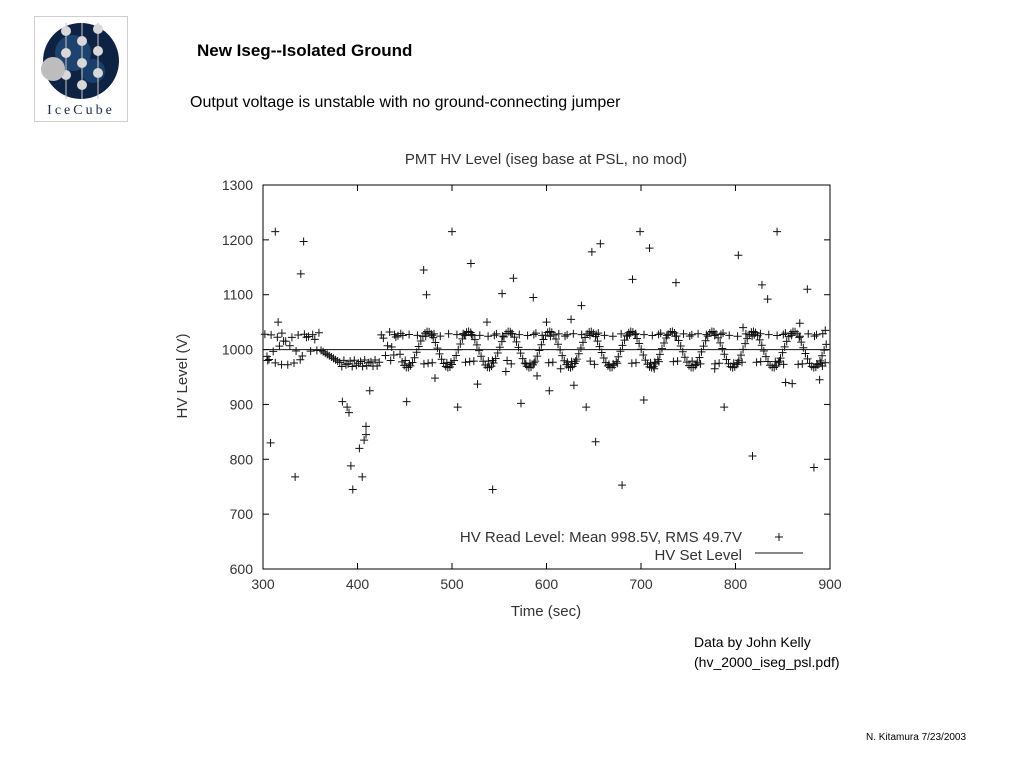 Image resolution: width=1024 pixels, height=768 pixels. I want to click on icecube-logo-icon, so click(80, 61).